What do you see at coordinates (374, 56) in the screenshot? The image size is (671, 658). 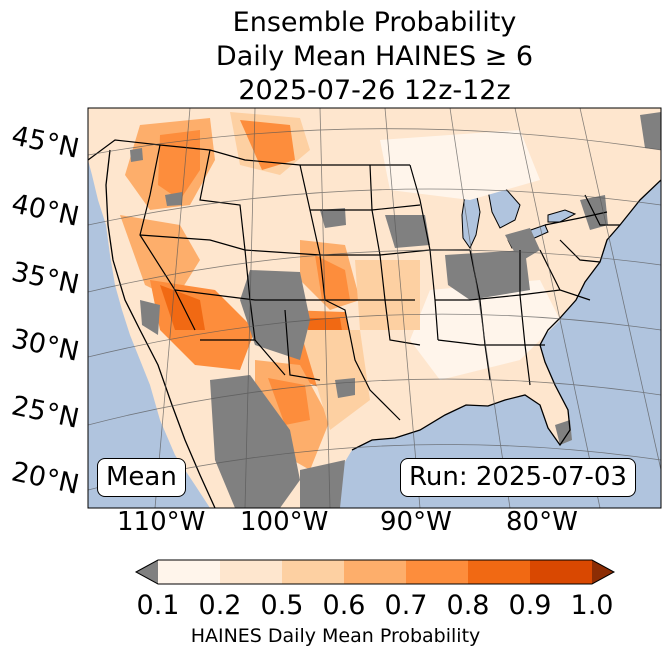 I see `title-line-2: Daily Mean HAINES ≥ 6` at bounding box center [374, 56].